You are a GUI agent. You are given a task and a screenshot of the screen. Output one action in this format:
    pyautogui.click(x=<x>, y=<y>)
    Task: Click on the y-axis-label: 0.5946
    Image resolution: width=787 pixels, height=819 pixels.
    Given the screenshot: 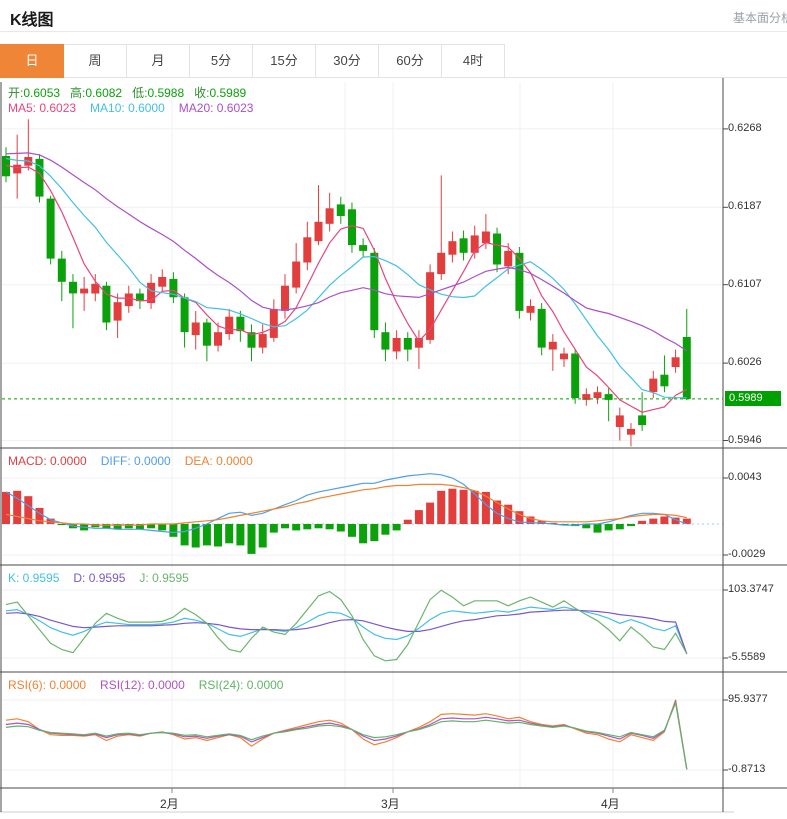 What is the action you would take?
    pyautogui.click(x=745, y=439)
    